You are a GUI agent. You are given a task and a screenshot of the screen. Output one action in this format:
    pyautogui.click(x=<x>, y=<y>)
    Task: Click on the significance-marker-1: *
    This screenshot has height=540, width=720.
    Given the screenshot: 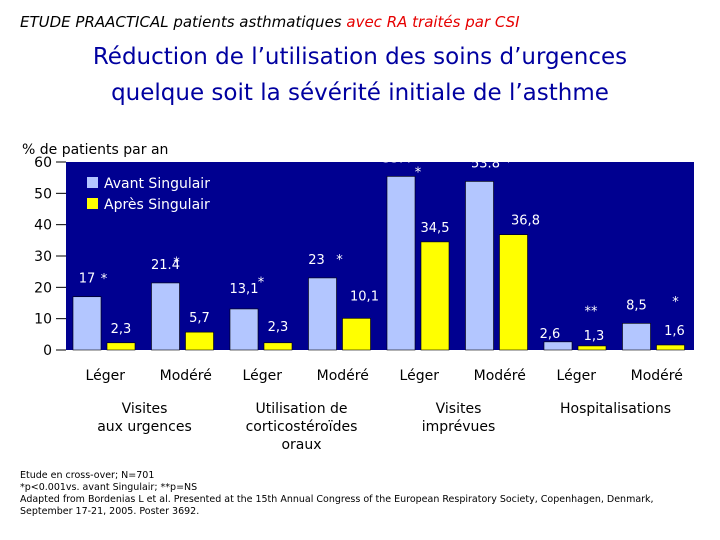 What is the action you would take?
    pyautogui.click(x=104, y=279)
    